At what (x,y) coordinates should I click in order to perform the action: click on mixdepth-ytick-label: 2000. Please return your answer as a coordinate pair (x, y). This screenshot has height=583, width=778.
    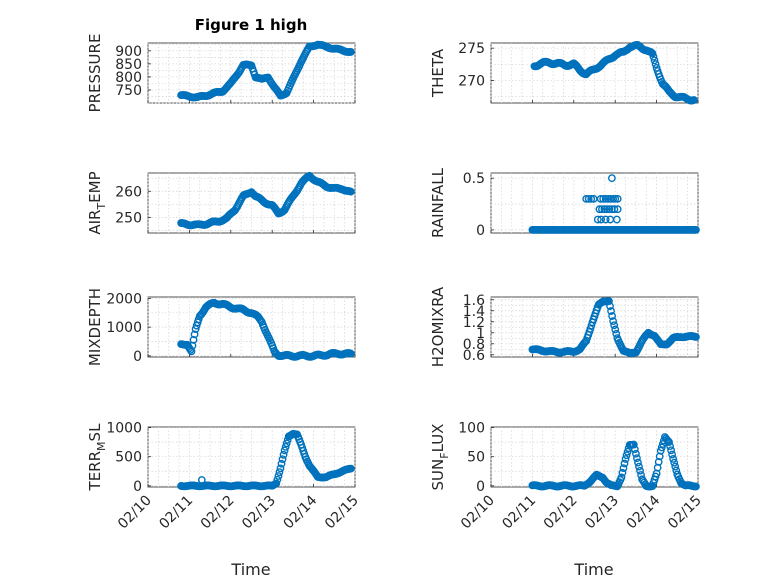
    Looking at the image, I should click on (124, 299).